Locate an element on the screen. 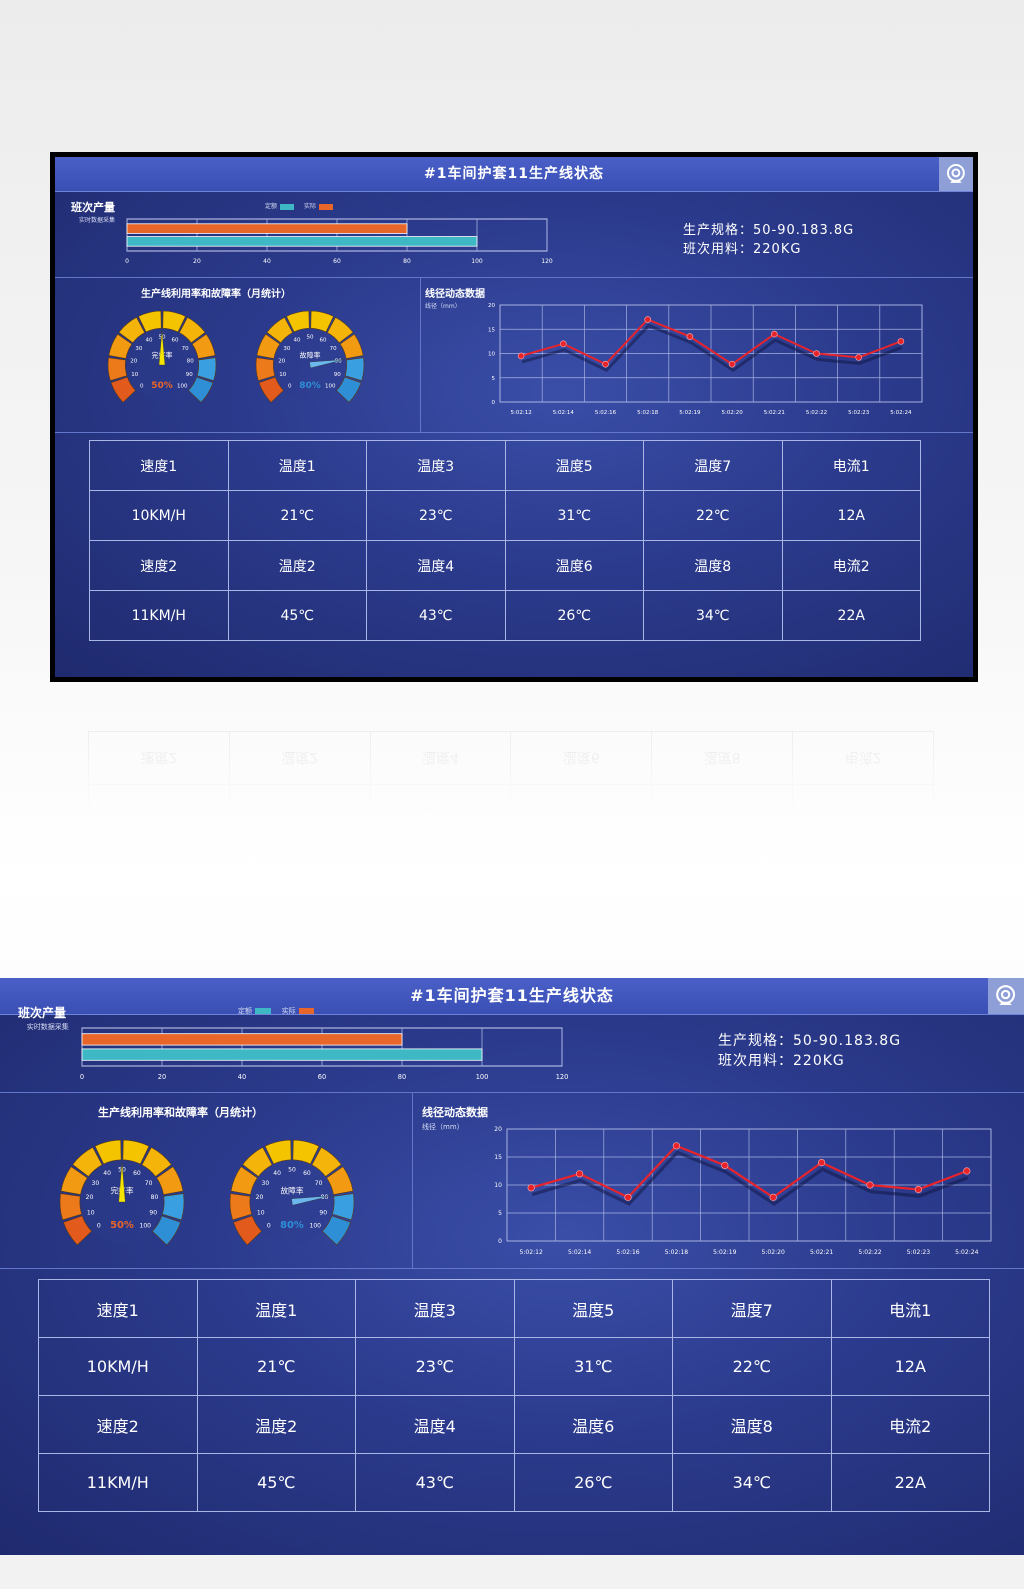 The height and width of the screenshot is (1589, 1024). output-title: 班次产量 is located at coordinates (42, 1013).